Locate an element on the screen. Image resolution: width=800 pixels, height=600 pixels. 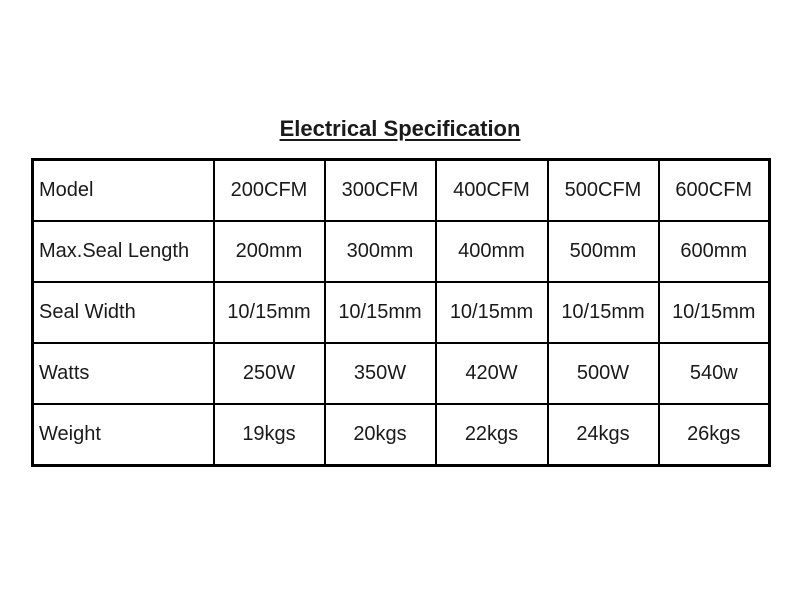
cell-model-500cfm: 500CFM is located at coordinates (603, 190).